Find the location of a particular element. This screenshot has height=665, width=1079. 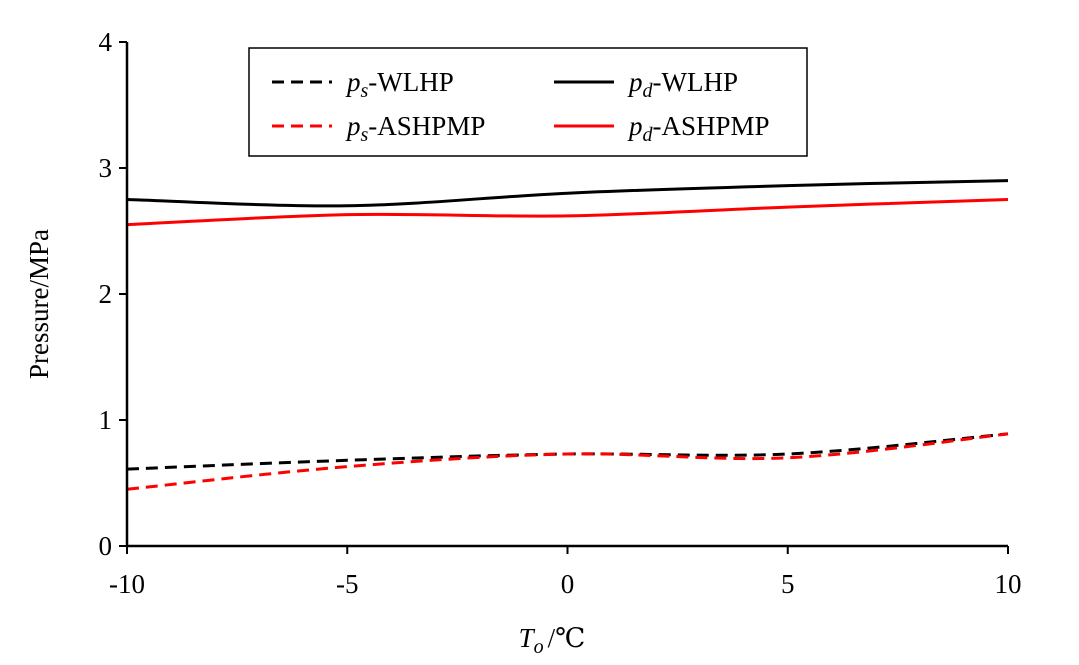

x-tick-label: -5 is located at coordinates (347, 584).